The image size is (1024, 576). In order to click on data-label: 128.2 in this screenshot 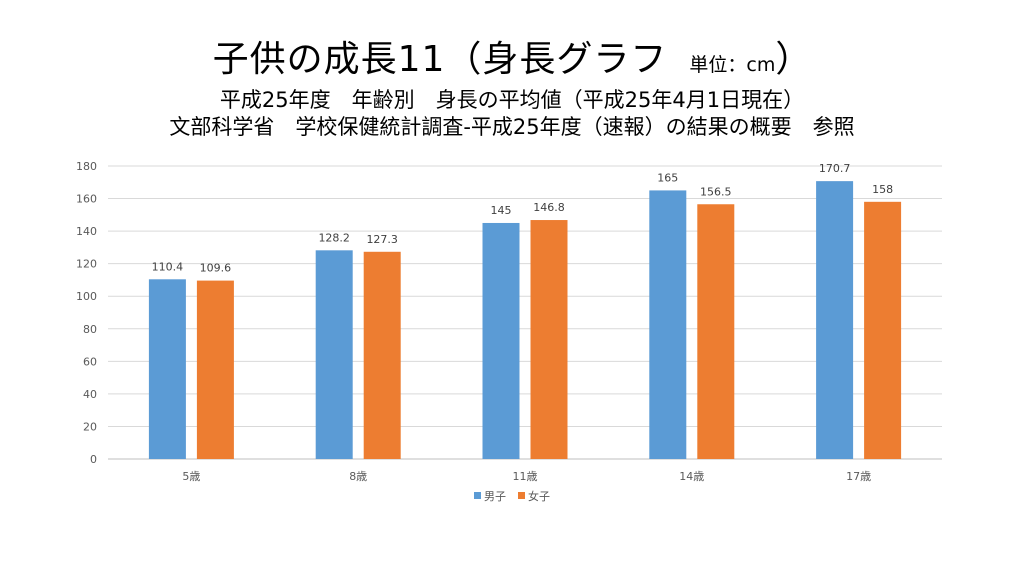, I will do `click(334, 237)`.